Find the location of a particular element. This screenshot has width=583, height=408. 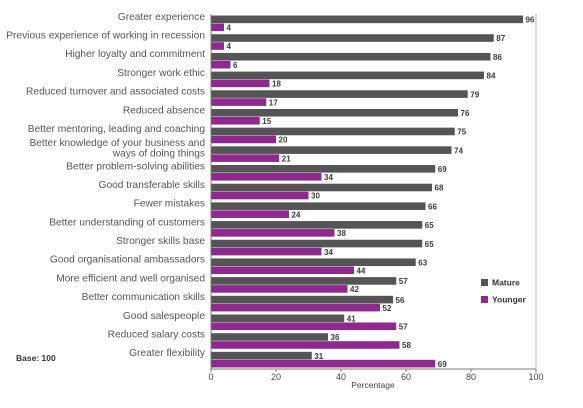

category-label: Stronger skills base is located at coordinates (160, 241).